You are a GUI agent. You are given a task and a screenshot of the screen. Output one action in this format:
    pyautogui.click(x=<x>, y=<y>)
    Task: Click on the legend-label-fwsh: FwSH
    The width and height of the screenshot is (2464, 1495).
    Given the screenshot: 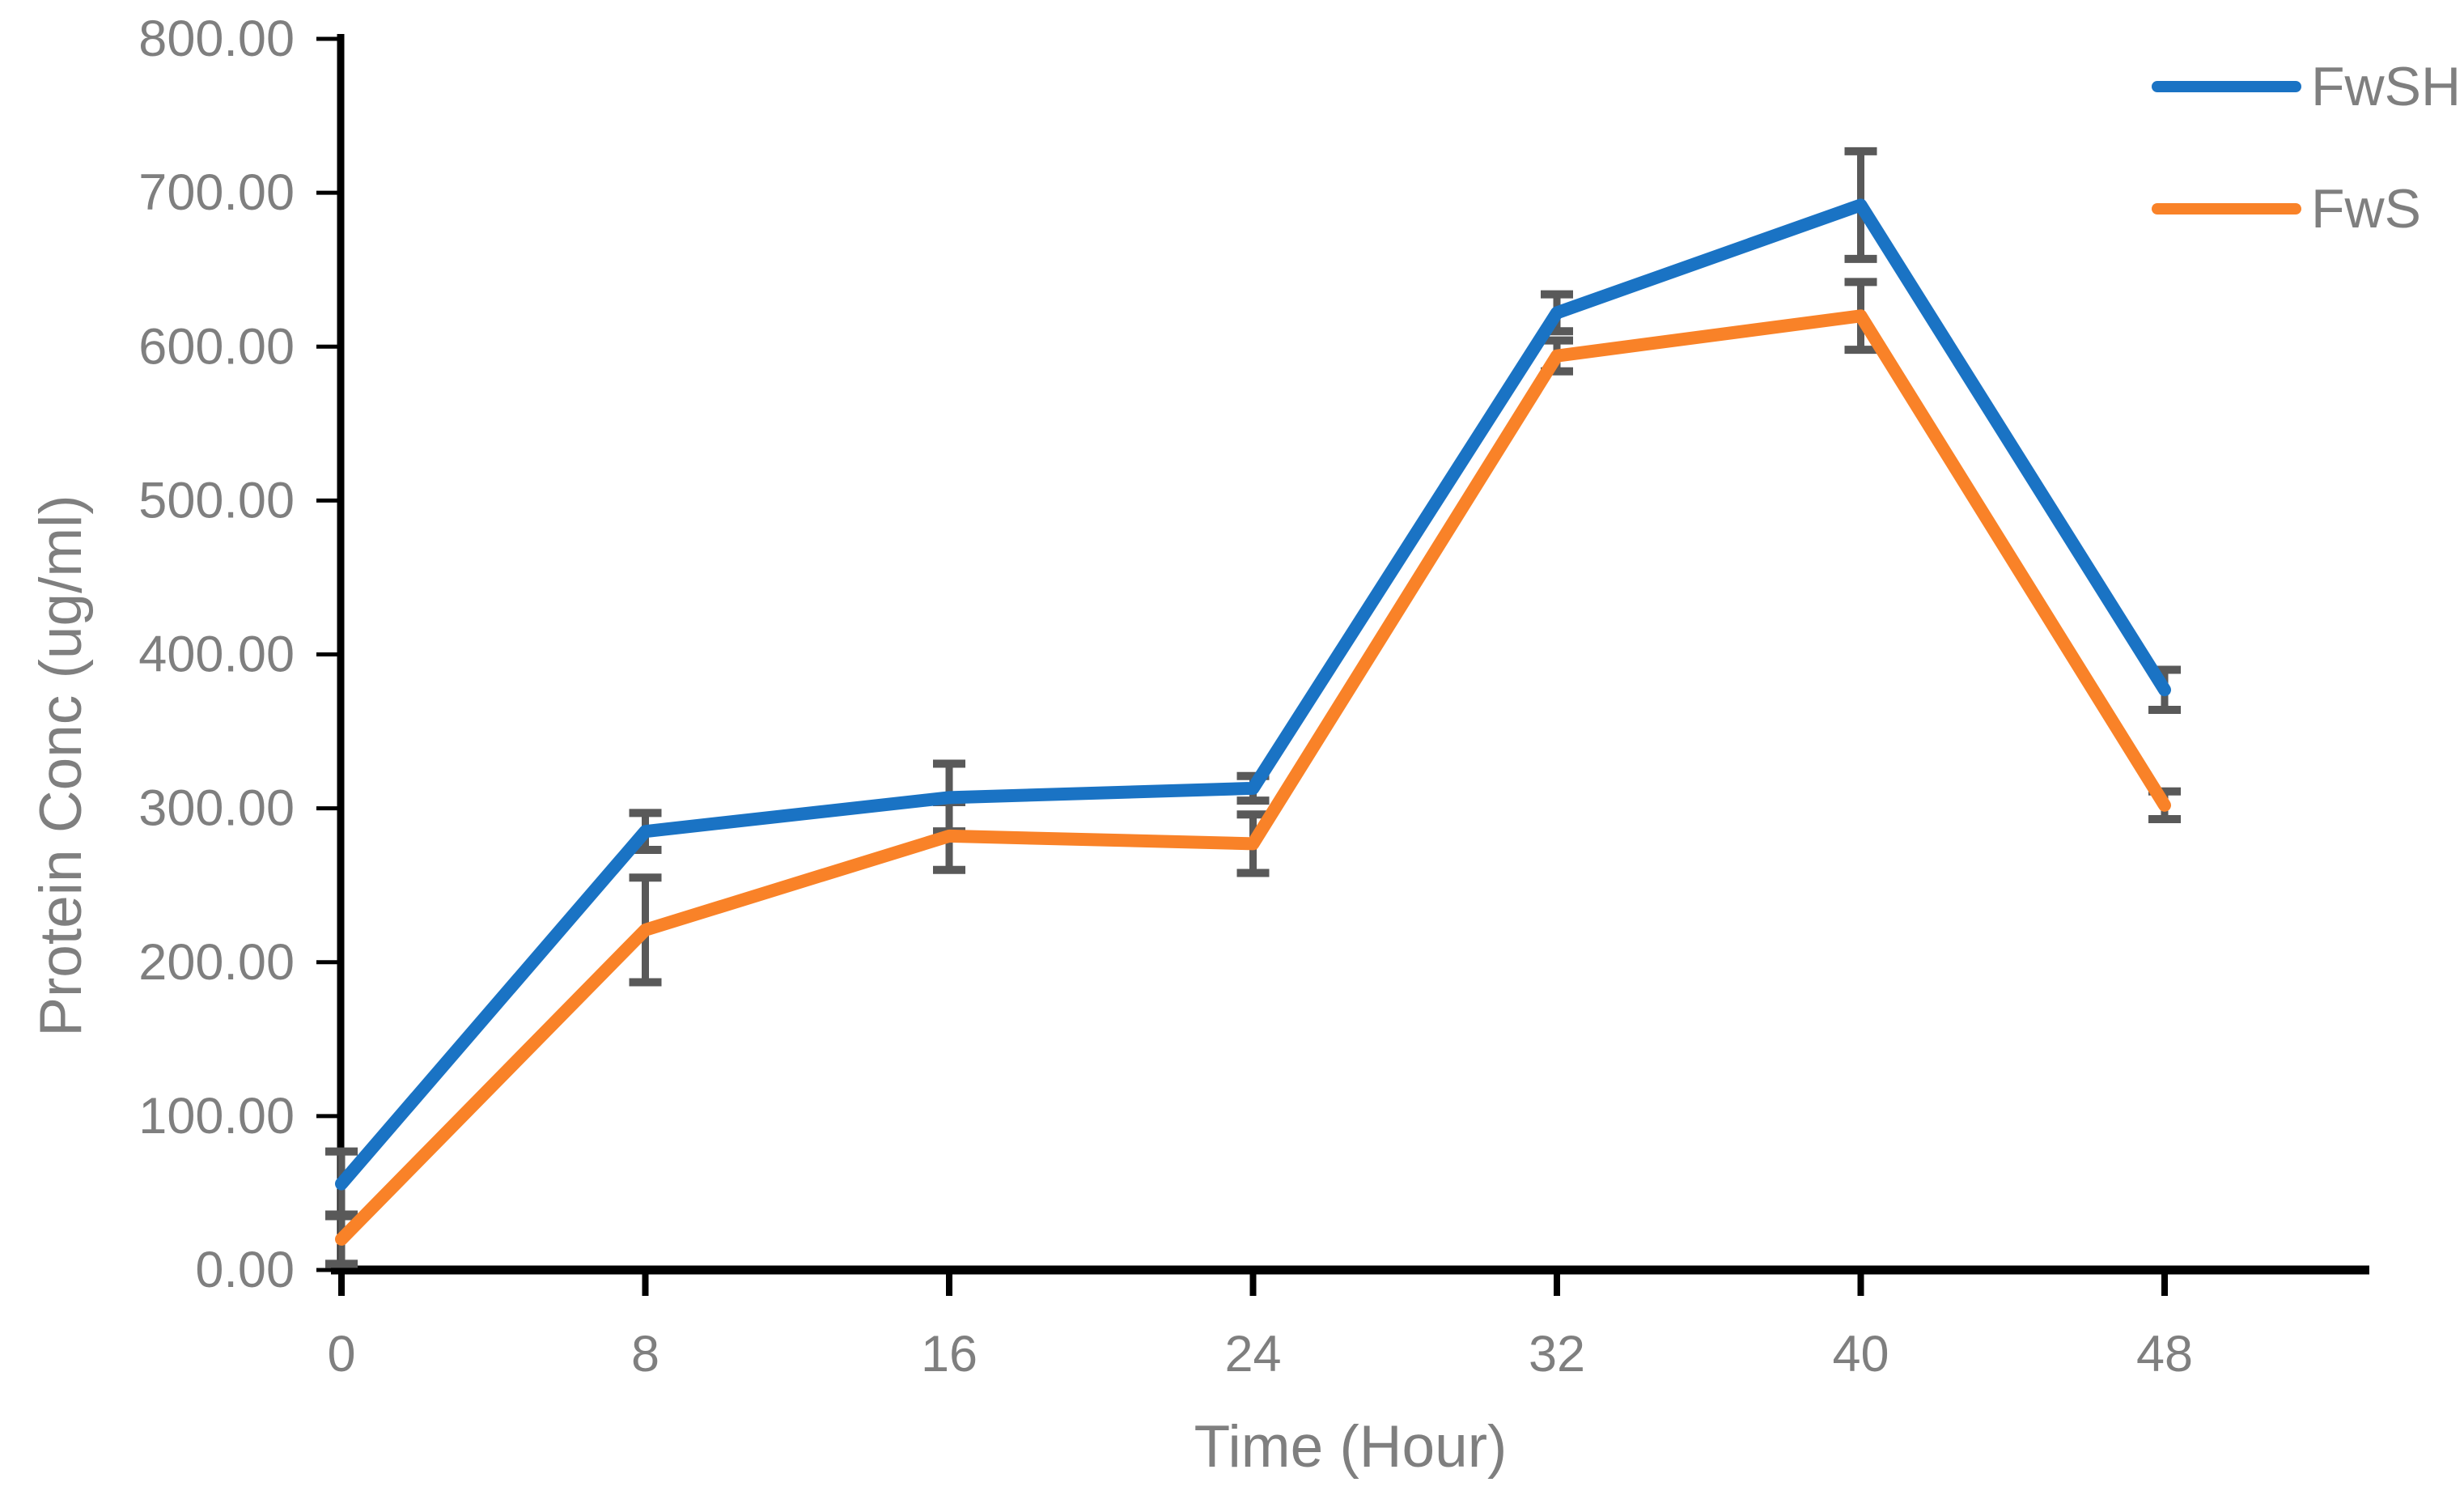 What is the action you would take?
    pyautogui.click(x=2386, y=86)
    